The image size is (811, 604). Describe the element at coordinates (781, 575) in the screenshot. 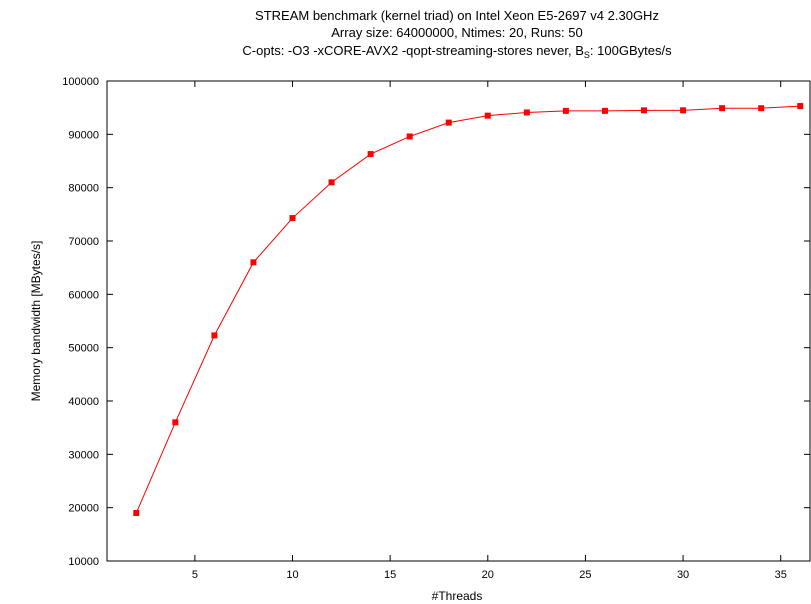

I see `x-tick-label: 35` at that location.